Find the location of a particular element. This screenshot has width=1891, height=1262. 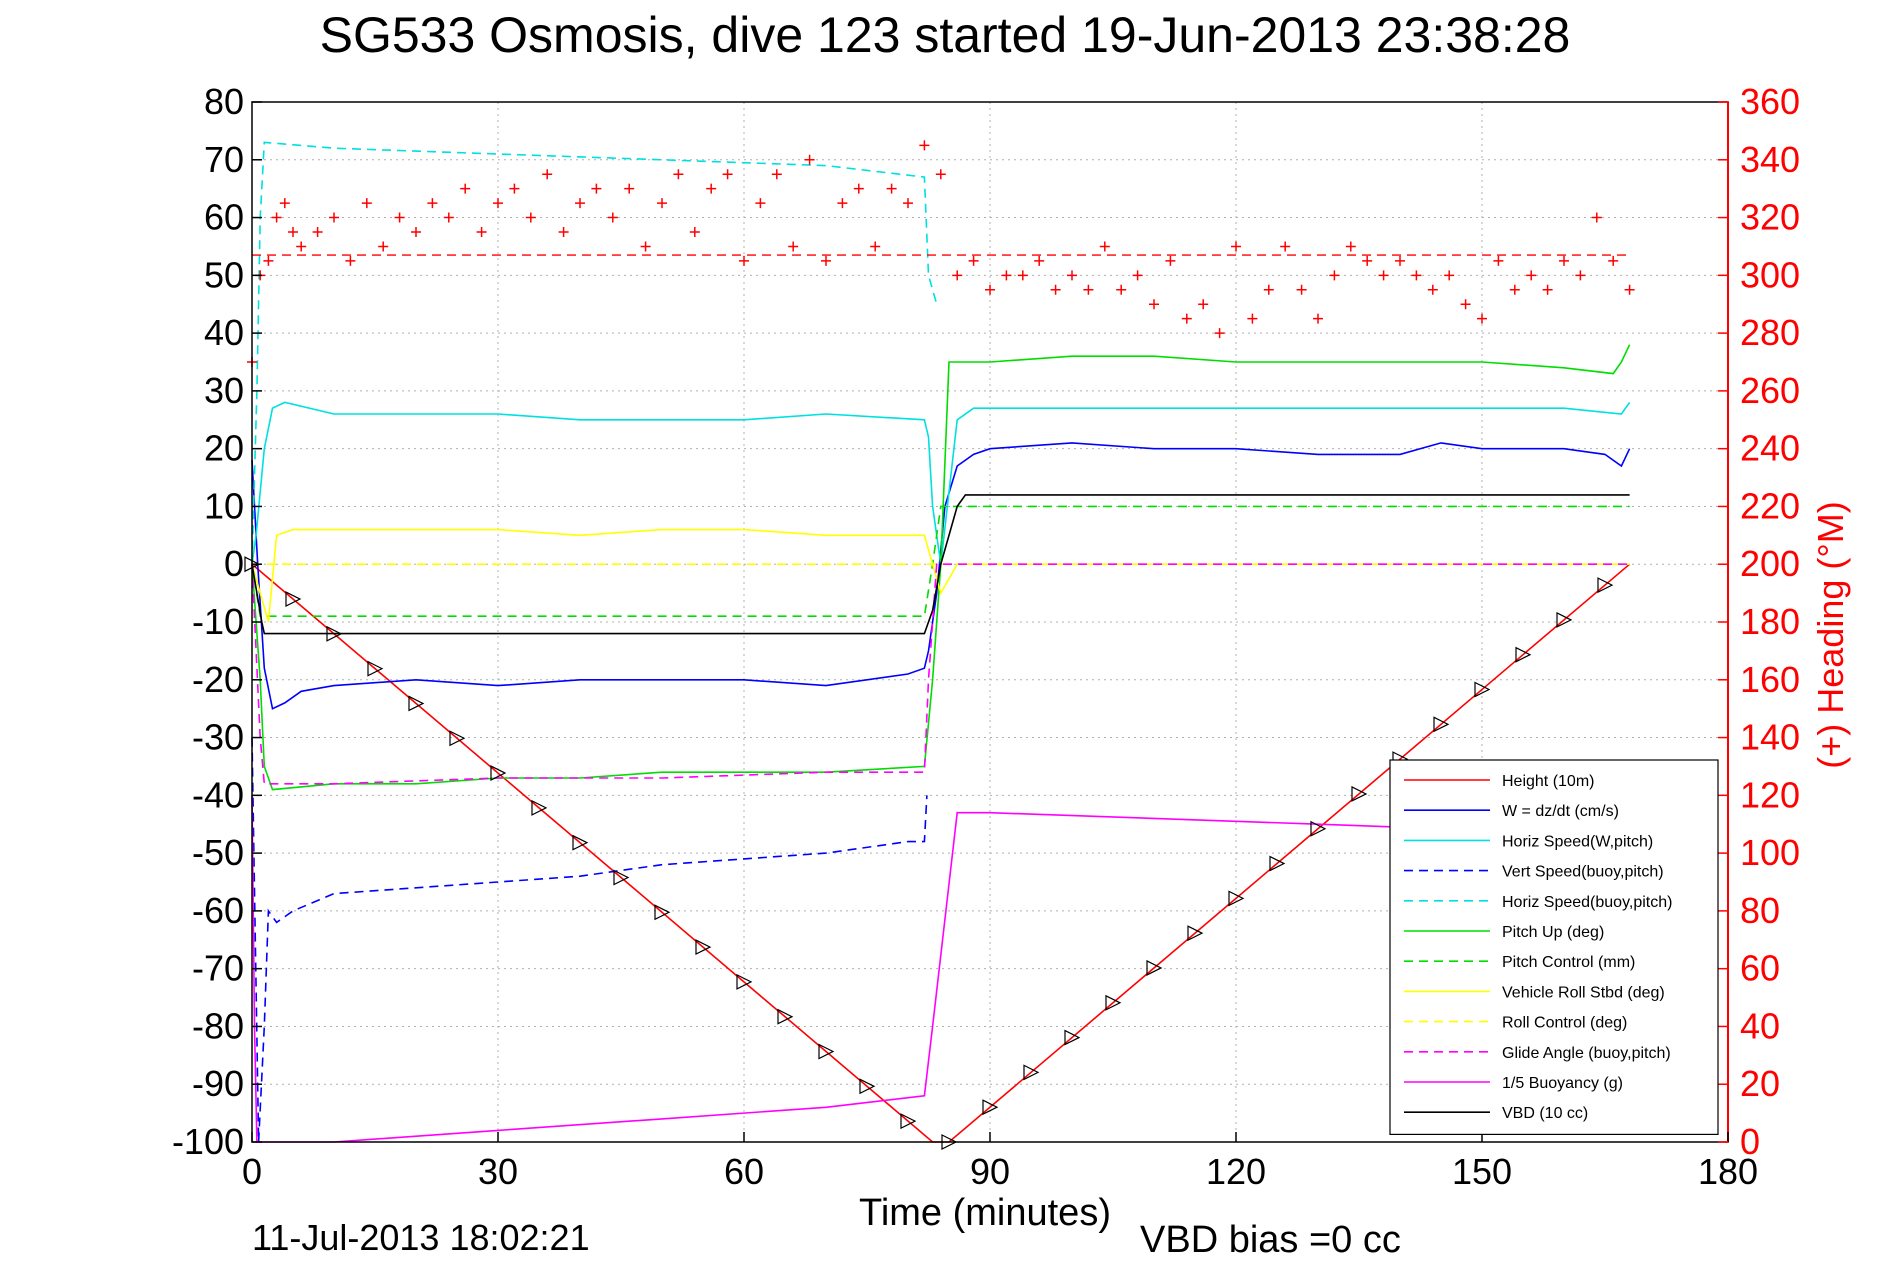

y2-tick-label: 300 is located at coordinates (1770, 274).